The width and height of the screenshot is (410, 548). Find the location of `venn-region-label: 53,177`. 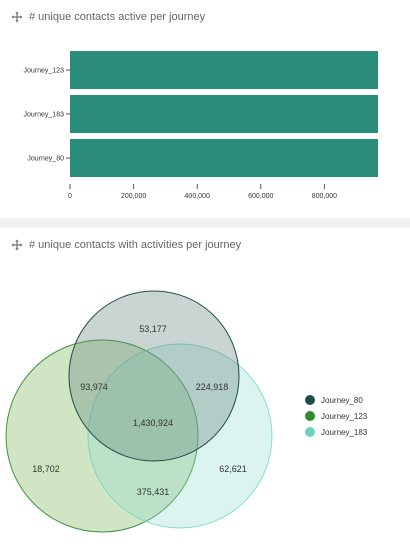

venn-region-label: 53,177 is located at coordinates (153, 329).